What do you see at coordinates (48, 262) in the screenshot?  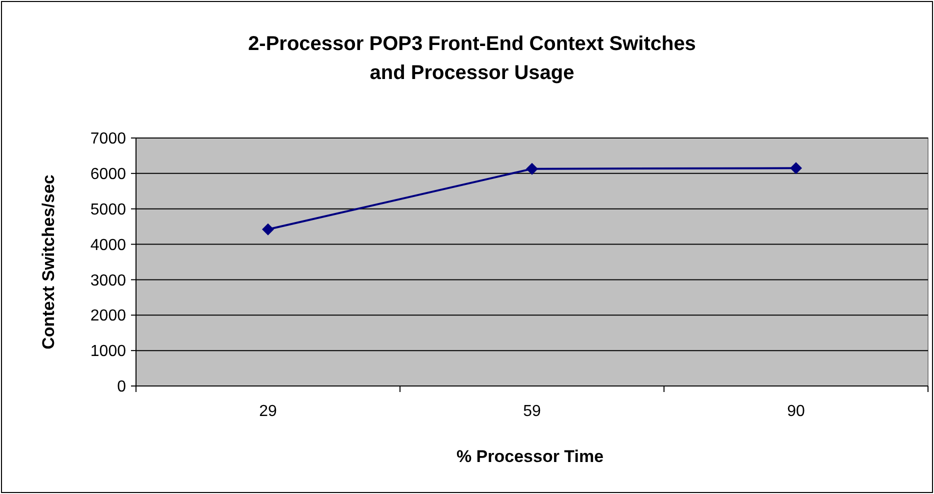 I see `y-axis-title: Context Switches/sec` at bounding box center [48, 262].